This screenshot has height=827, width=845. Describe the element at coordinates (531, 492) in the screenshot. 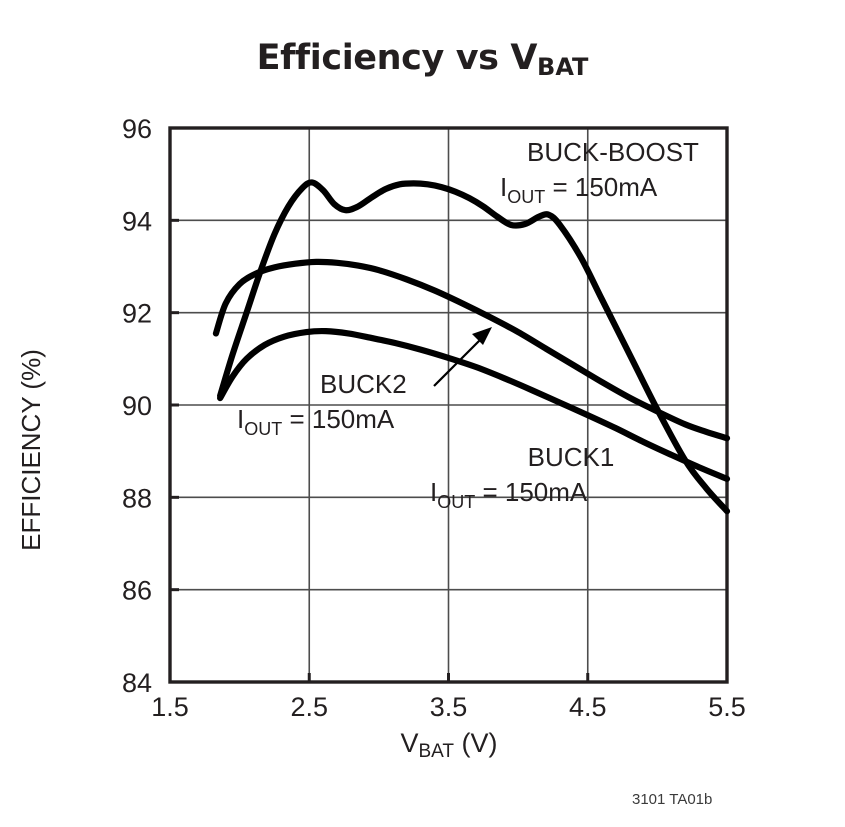

I see `buck1-i-value: = 150mA` at that location.